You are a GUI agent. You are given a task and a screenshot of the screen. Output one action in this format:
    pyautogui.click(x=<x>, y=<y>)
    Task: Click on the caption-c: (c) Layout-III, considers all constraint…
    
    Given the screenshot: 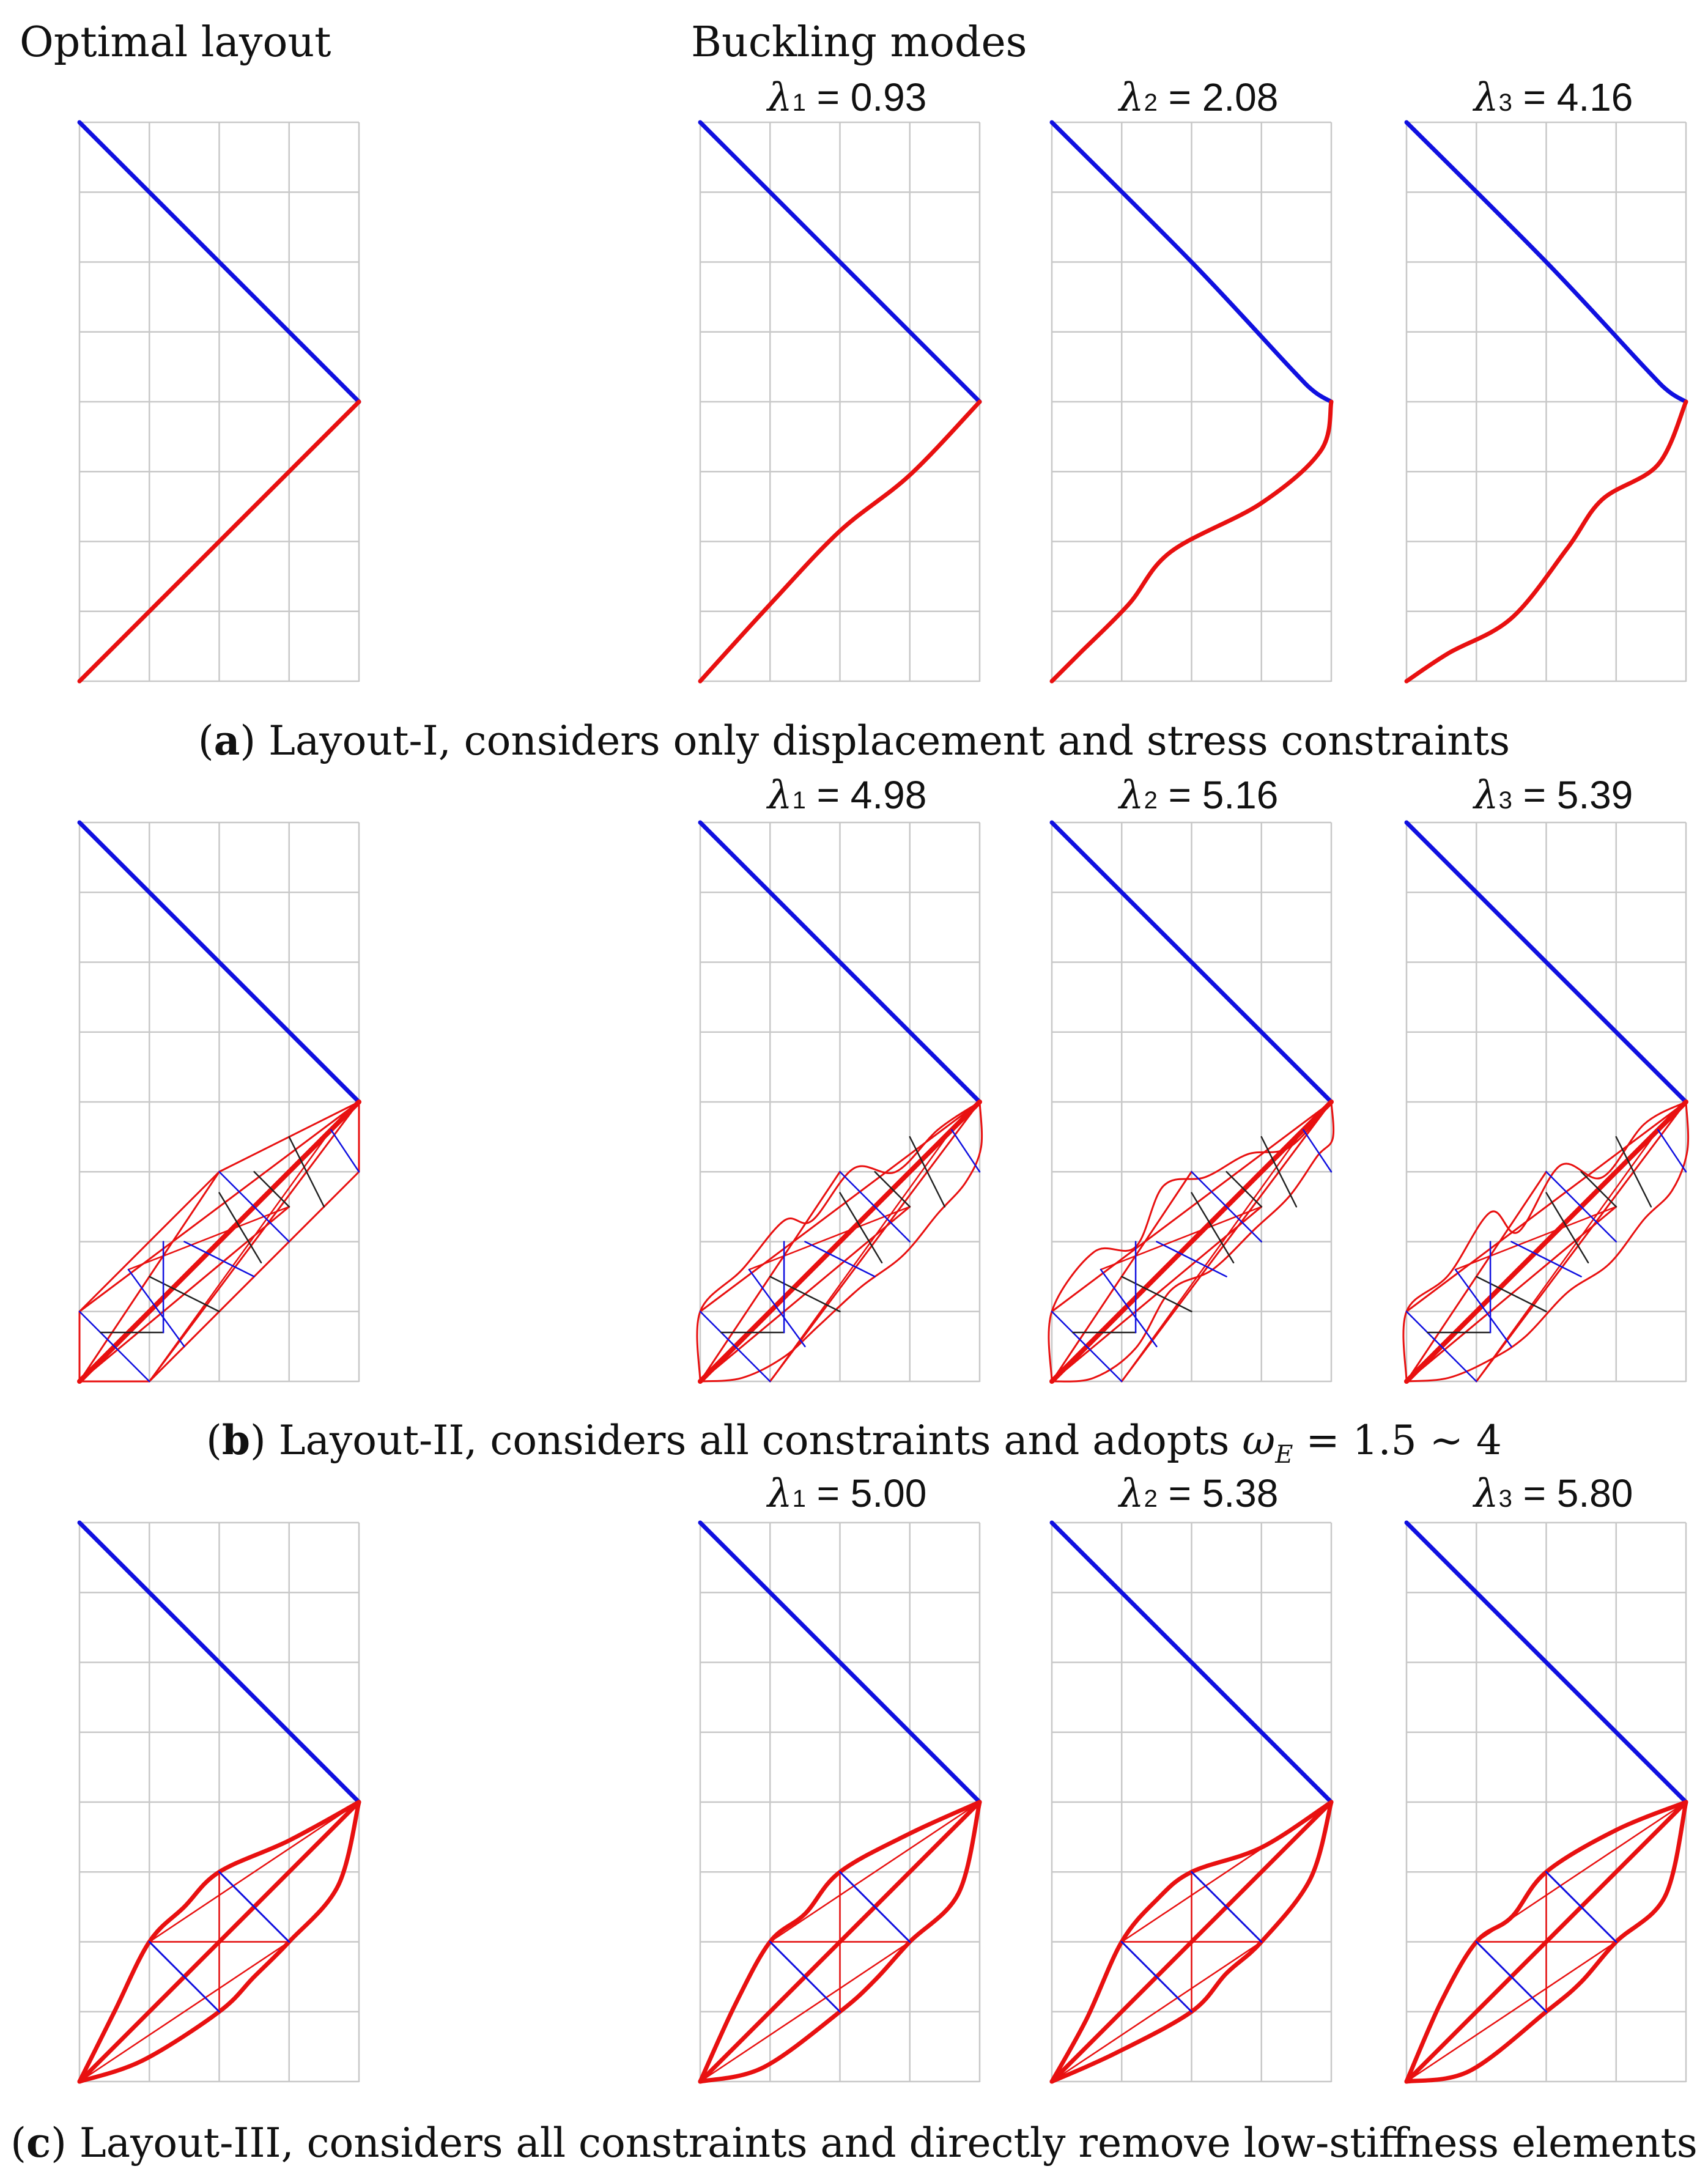 What is the action you would take?
    pyautogui.click(x=854, y=2143)
    